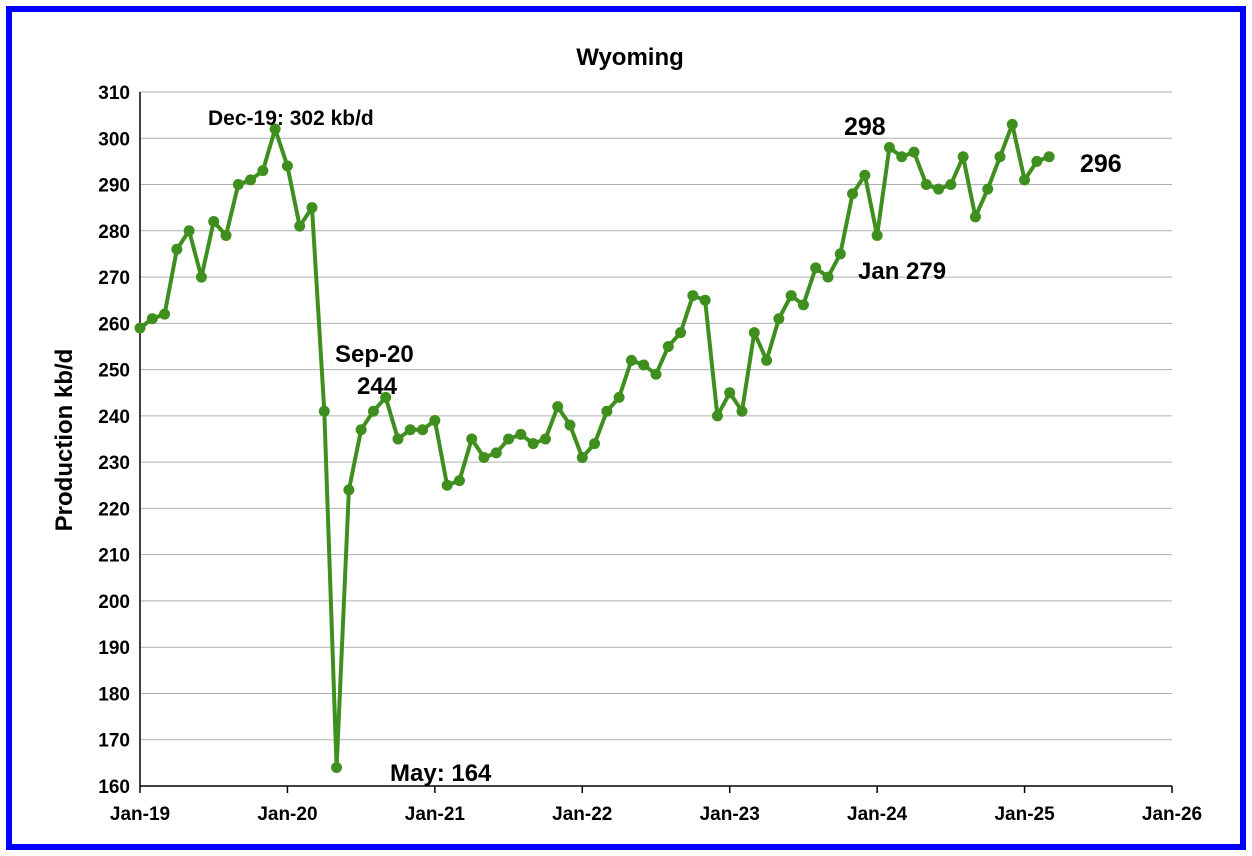 This screenshot has width=1252, height=856. Describe the element at coordinates (374, 354) in the screenshot. I see `annotation-sep20: Sep-20` at that location.